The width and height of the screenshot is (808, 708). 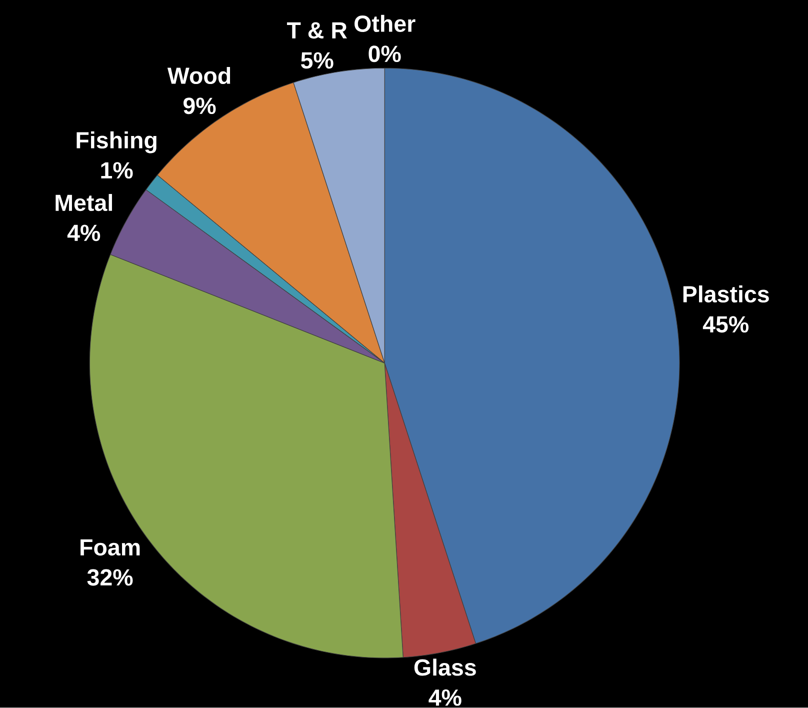 What do you see at coordinates (445, 667) in the screenshot?
I see `slice-label: Glass` at bounding box center [445, 667].